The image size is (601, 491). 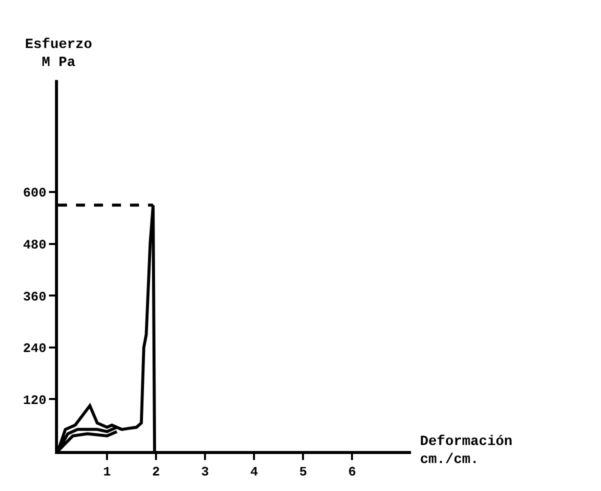 What do you see at coordinates (156, 472) in the screenshot?
I see `x-tick-label: 2` at bounding box center [156, 472].